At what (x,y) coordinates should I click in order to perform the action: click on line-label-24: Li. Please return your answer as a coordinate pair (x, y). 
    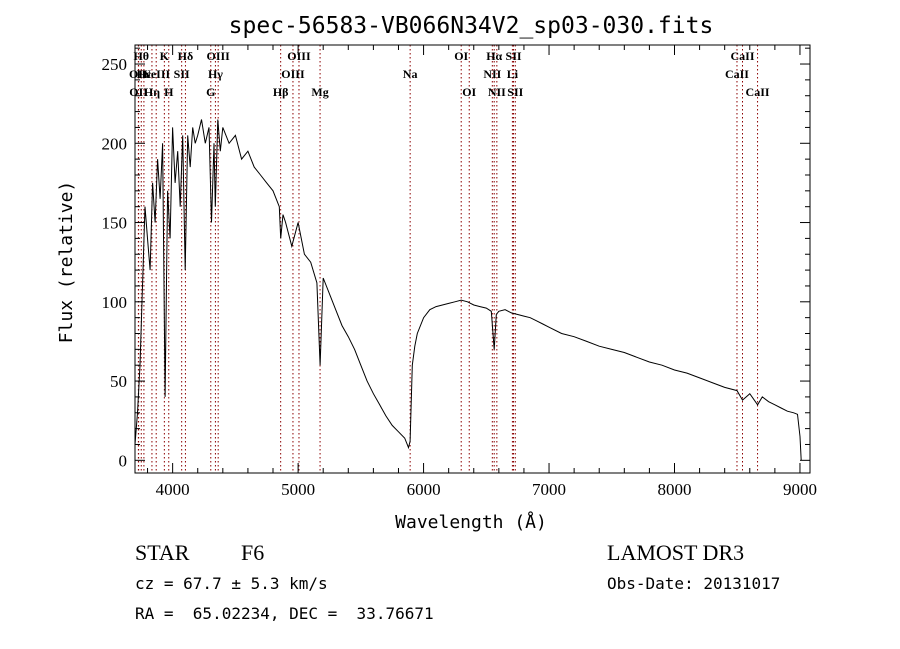
    Looking at the image, I should click on (513, 74).